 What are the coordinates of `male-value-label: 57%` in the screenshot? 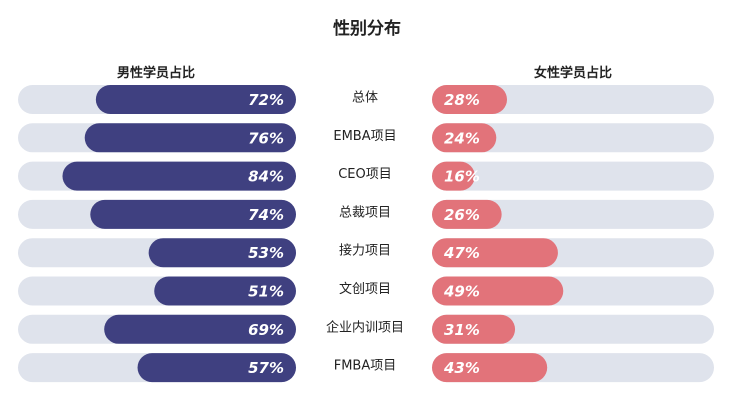 It's located at (266, 368).